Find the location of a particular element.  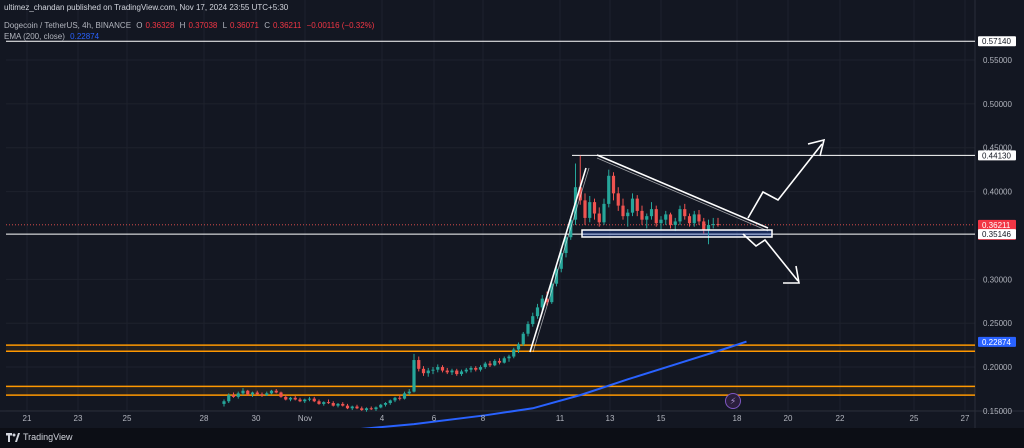

tradingview-logo: TradingView is located at coordinates (39, 437).